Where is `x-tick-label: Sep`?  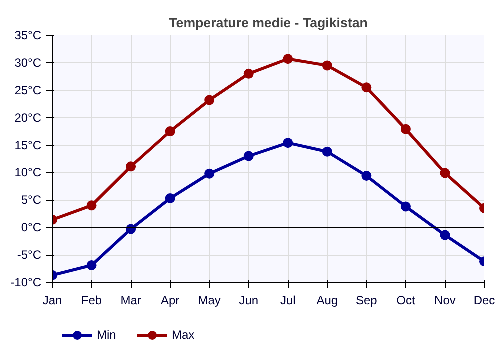 x-tick-label: Sep is located at coordinates (367, 301).